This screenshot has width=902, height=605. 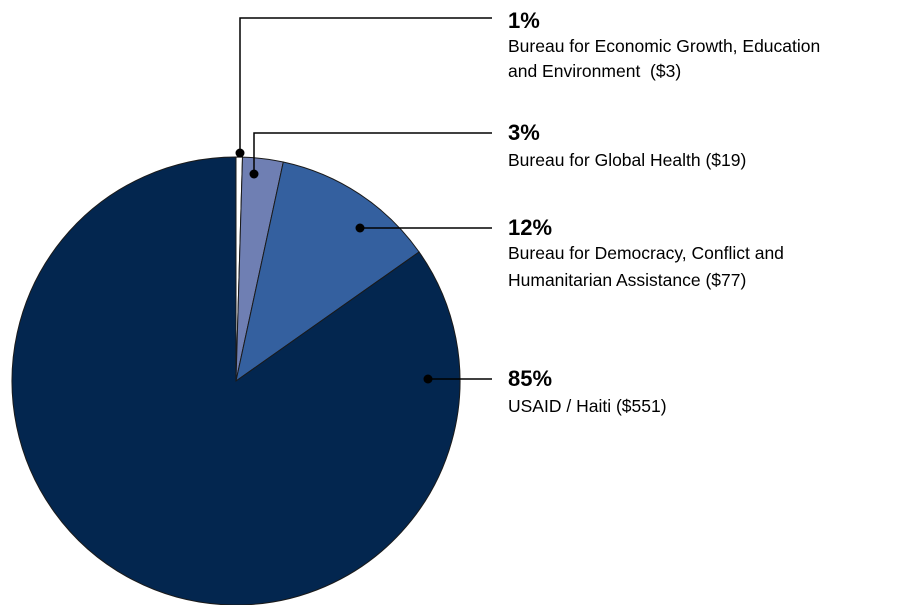 I want to click on slice-percent-label-1: 1%, so click(x=524, y=20).